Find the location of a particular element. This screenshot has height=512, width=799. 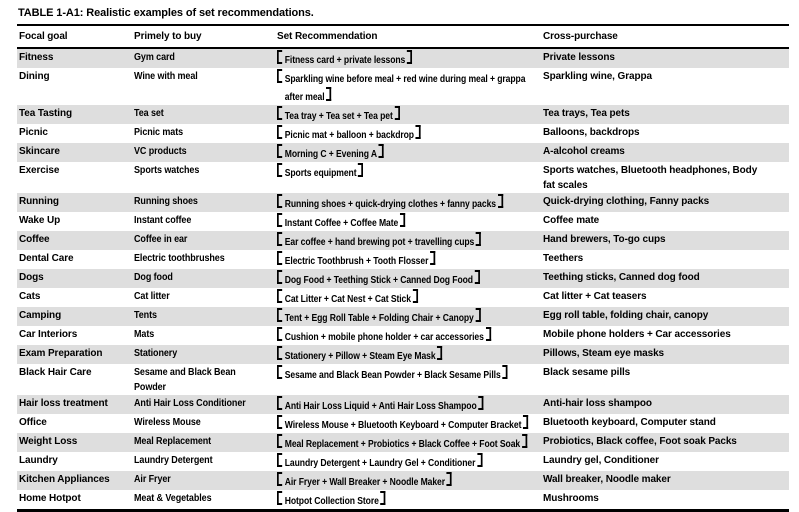

primely-to-buy-text: Gym card is located at coordinates (154, 57).